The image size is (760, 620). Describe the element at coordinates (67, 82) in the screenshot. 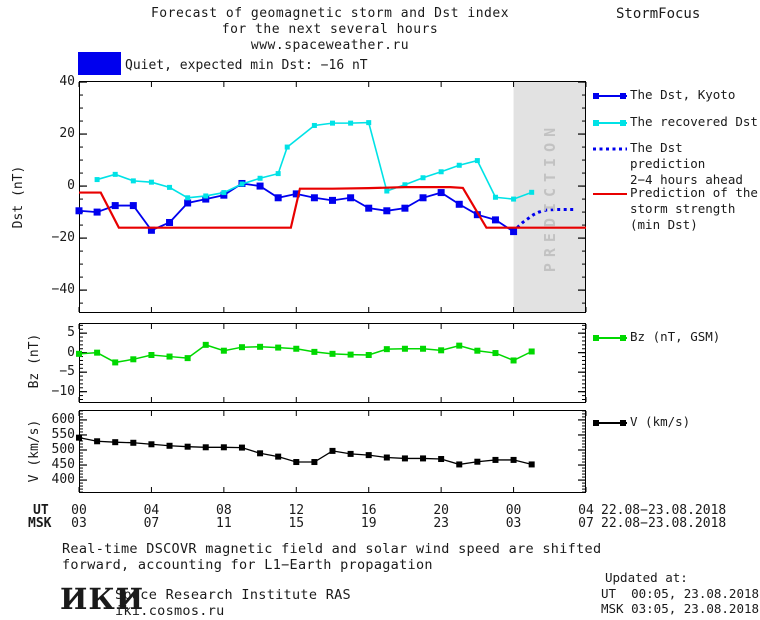

I see `y-tick-label: 40` at that location.